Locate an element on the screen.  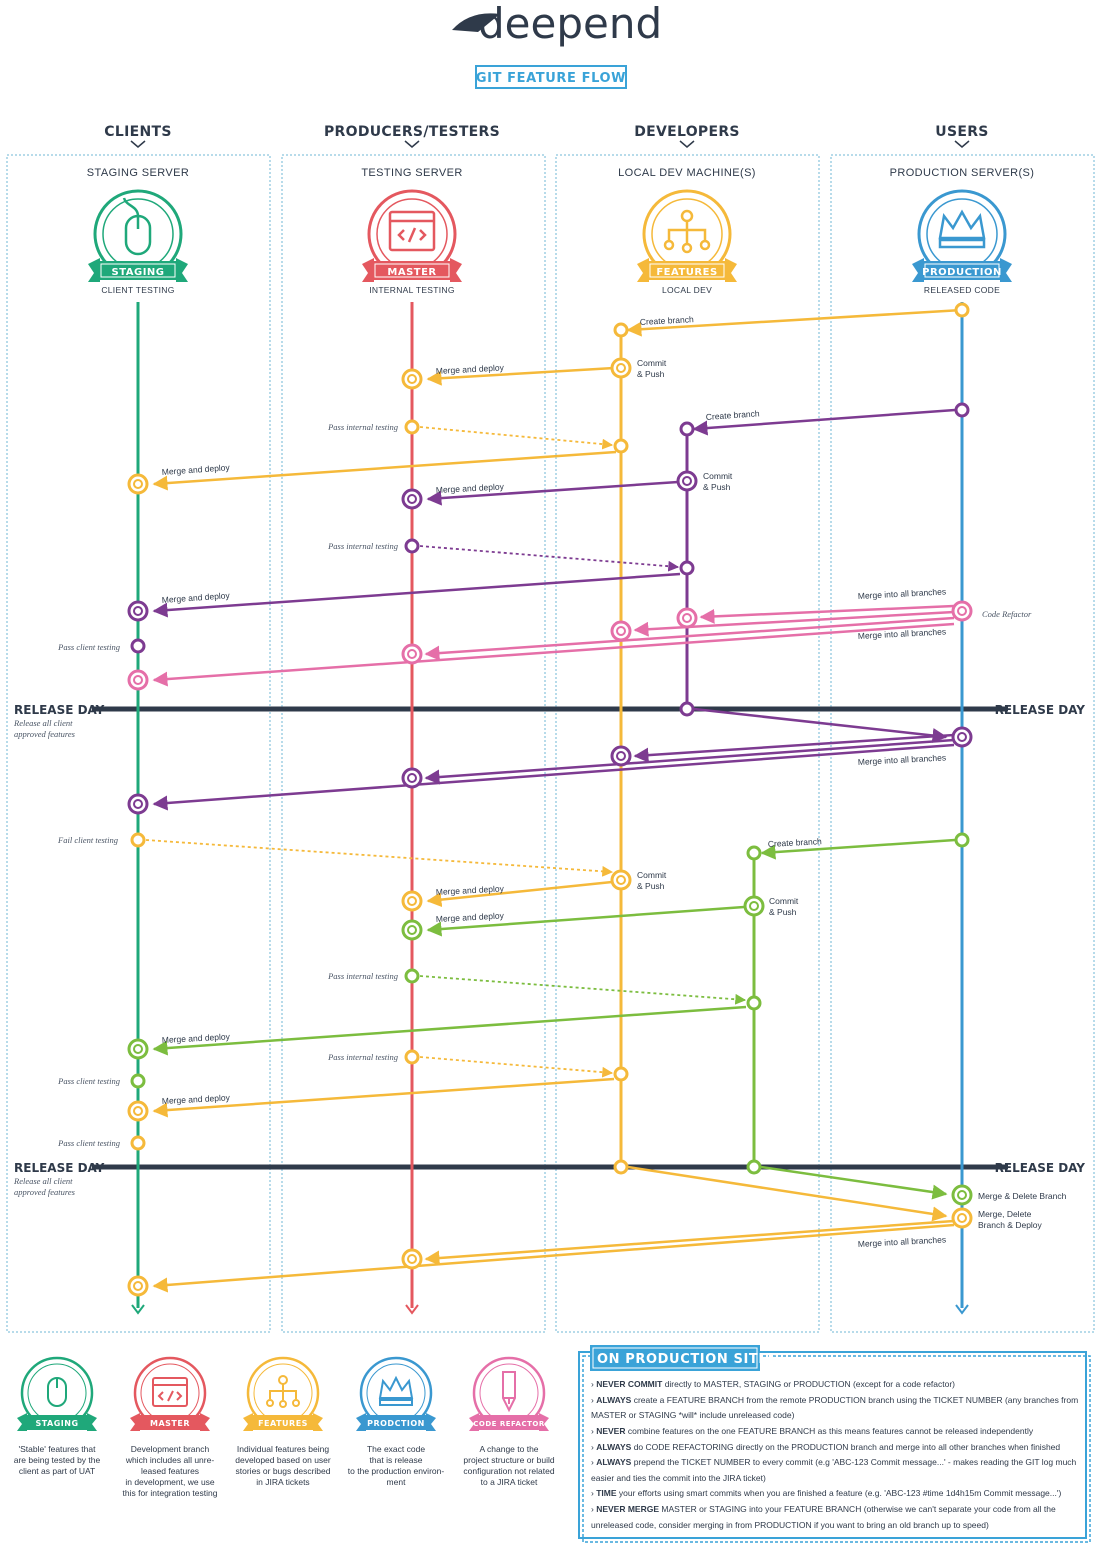
features-emblem: FEATURES is located at coordinates (687, 235).